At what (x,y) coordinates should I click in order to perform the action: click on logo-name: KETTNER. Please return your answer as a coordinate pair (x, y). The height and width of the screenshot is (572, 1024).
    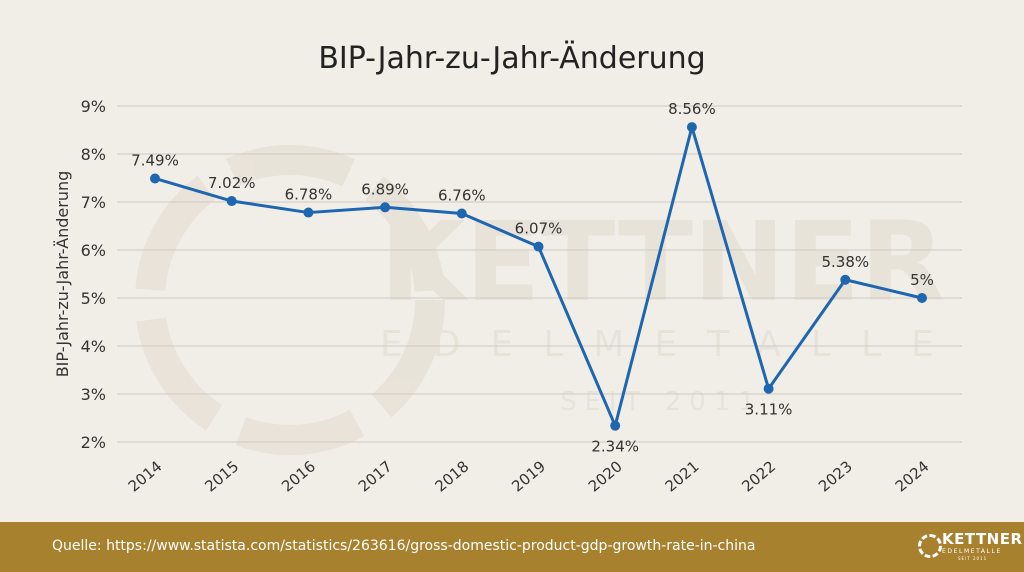
    Looking at the image, I should click on (982, 539).